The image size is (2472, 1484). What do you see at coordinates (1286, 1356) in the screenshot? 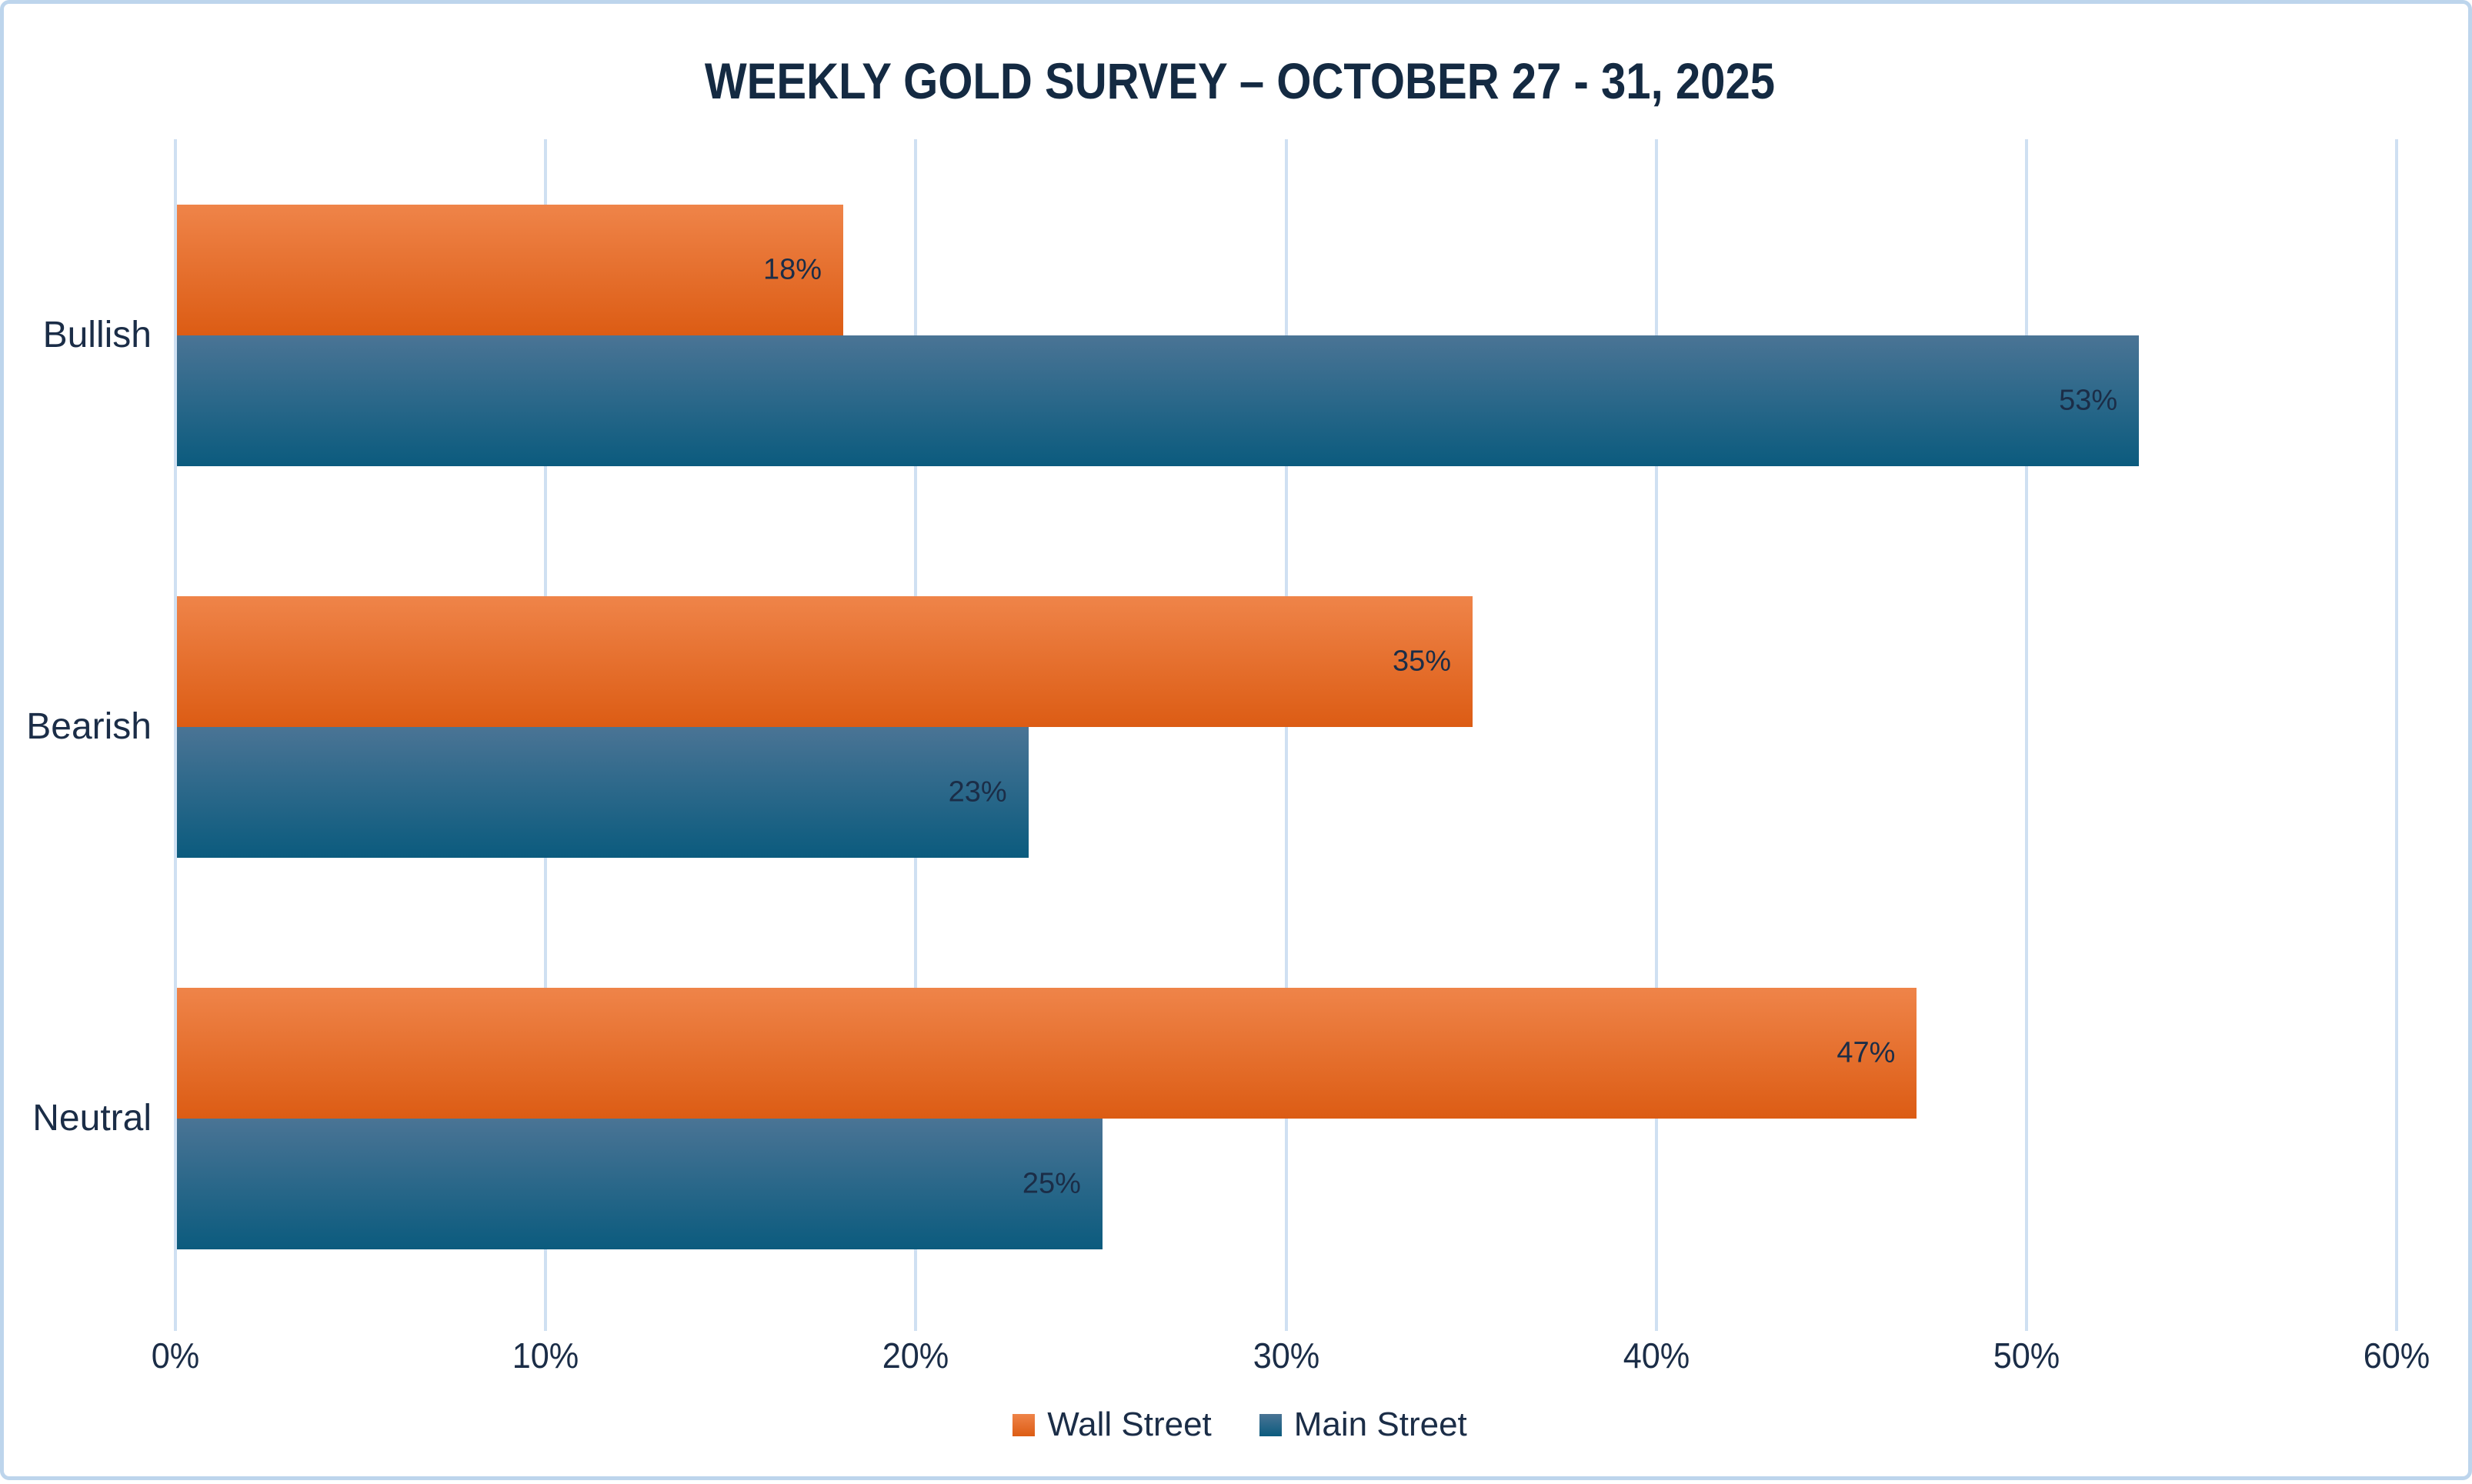
I see `x-axis-label: 30%` at bounding box center [1286, 1356].